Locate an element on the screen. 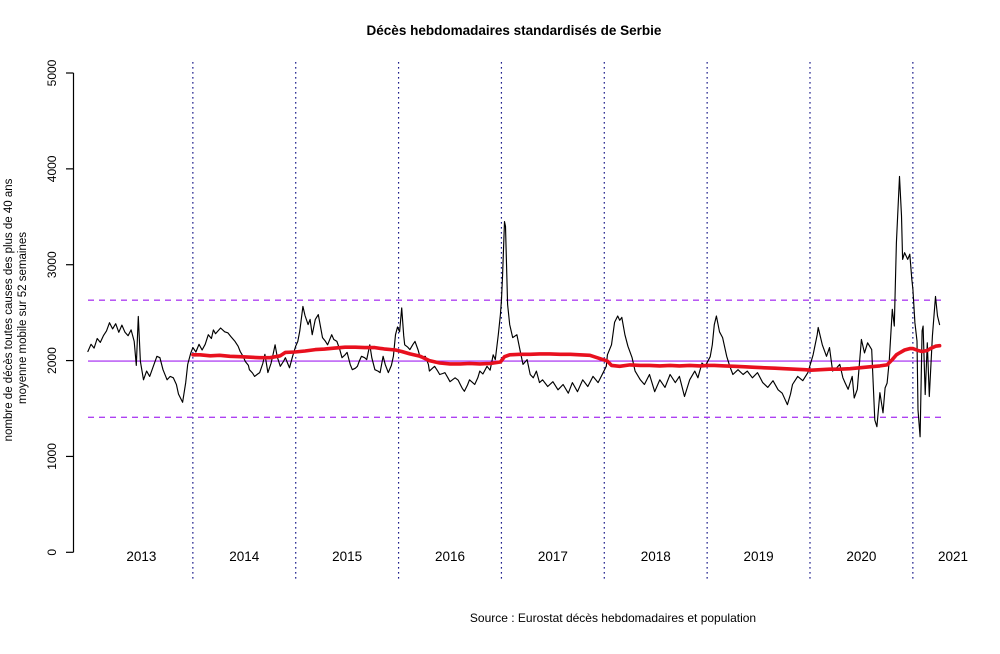 Image resolution: width=1000 pixels, height=654 pixels. y-tick-label-0: 0 is located at coordinates (52, 552).